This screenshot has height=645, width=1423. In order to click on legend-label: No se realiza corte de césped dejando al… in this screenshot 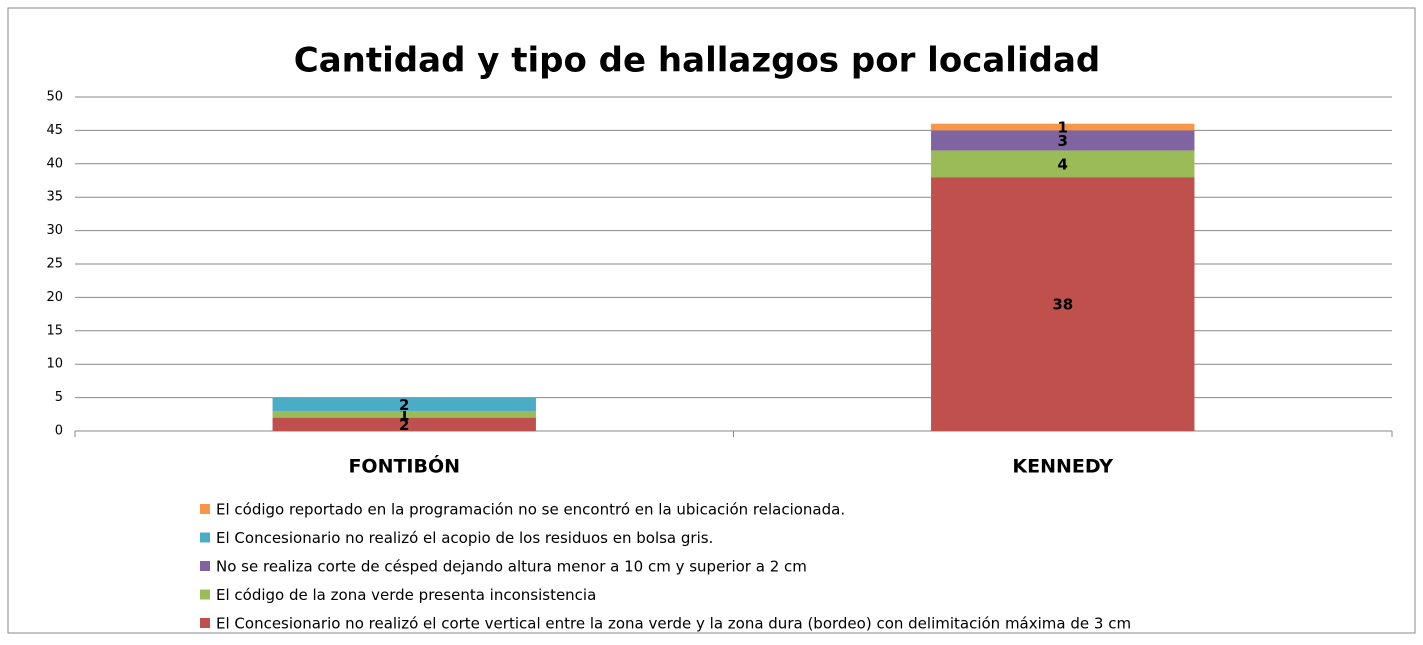, I will do `click(511, 567)`.